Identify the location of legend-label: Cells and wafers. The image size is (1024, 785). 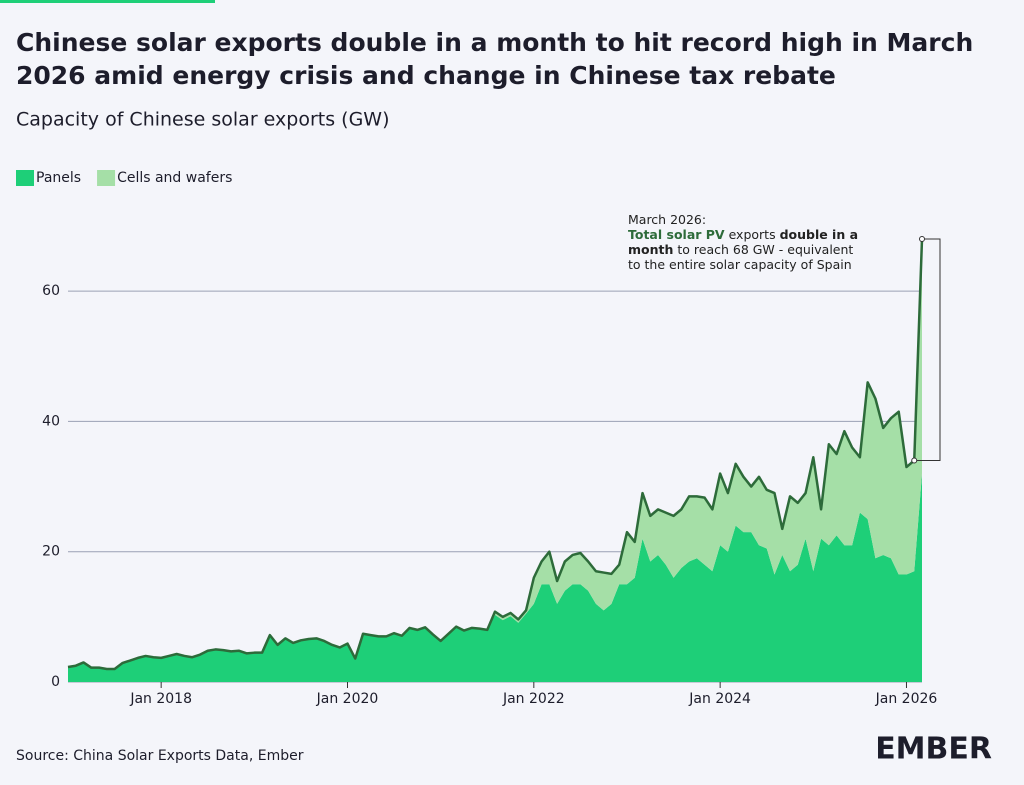
(174, 178).